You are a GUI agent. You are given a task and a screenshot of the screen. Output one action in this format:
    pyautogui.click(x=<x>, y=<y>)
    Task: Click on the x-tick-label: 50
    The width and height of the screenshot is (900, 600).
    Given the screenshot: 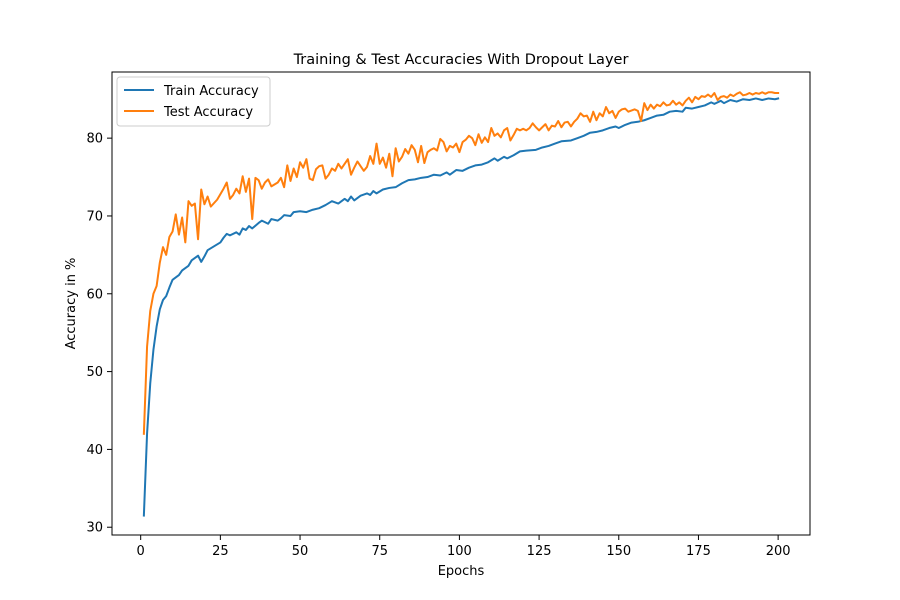 What is the action you would take?
    pyautogui.click(x=300, y=551)
    